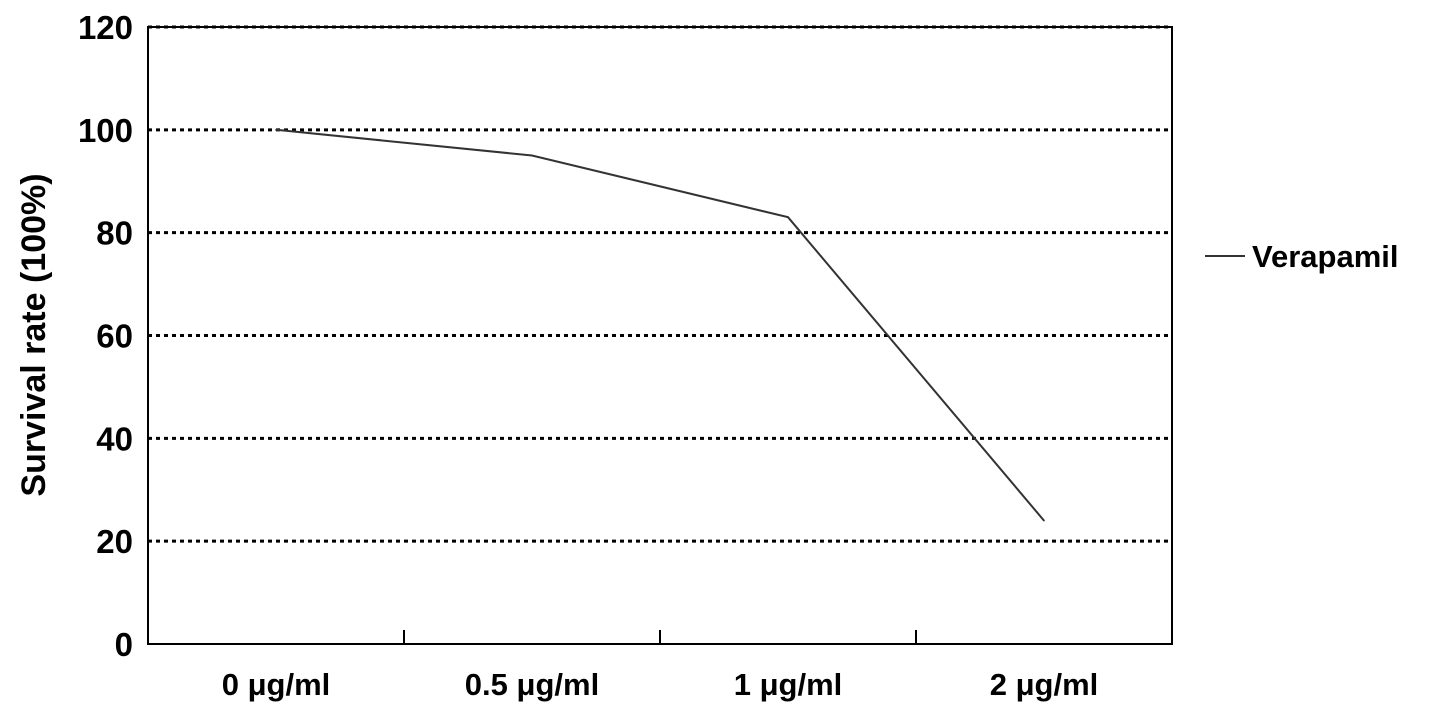  What do you see at coordinates (532, 684) in the screenshot?
I see `x-tick-label: 0.5 μg/ml` at bounding box center [532, 684].